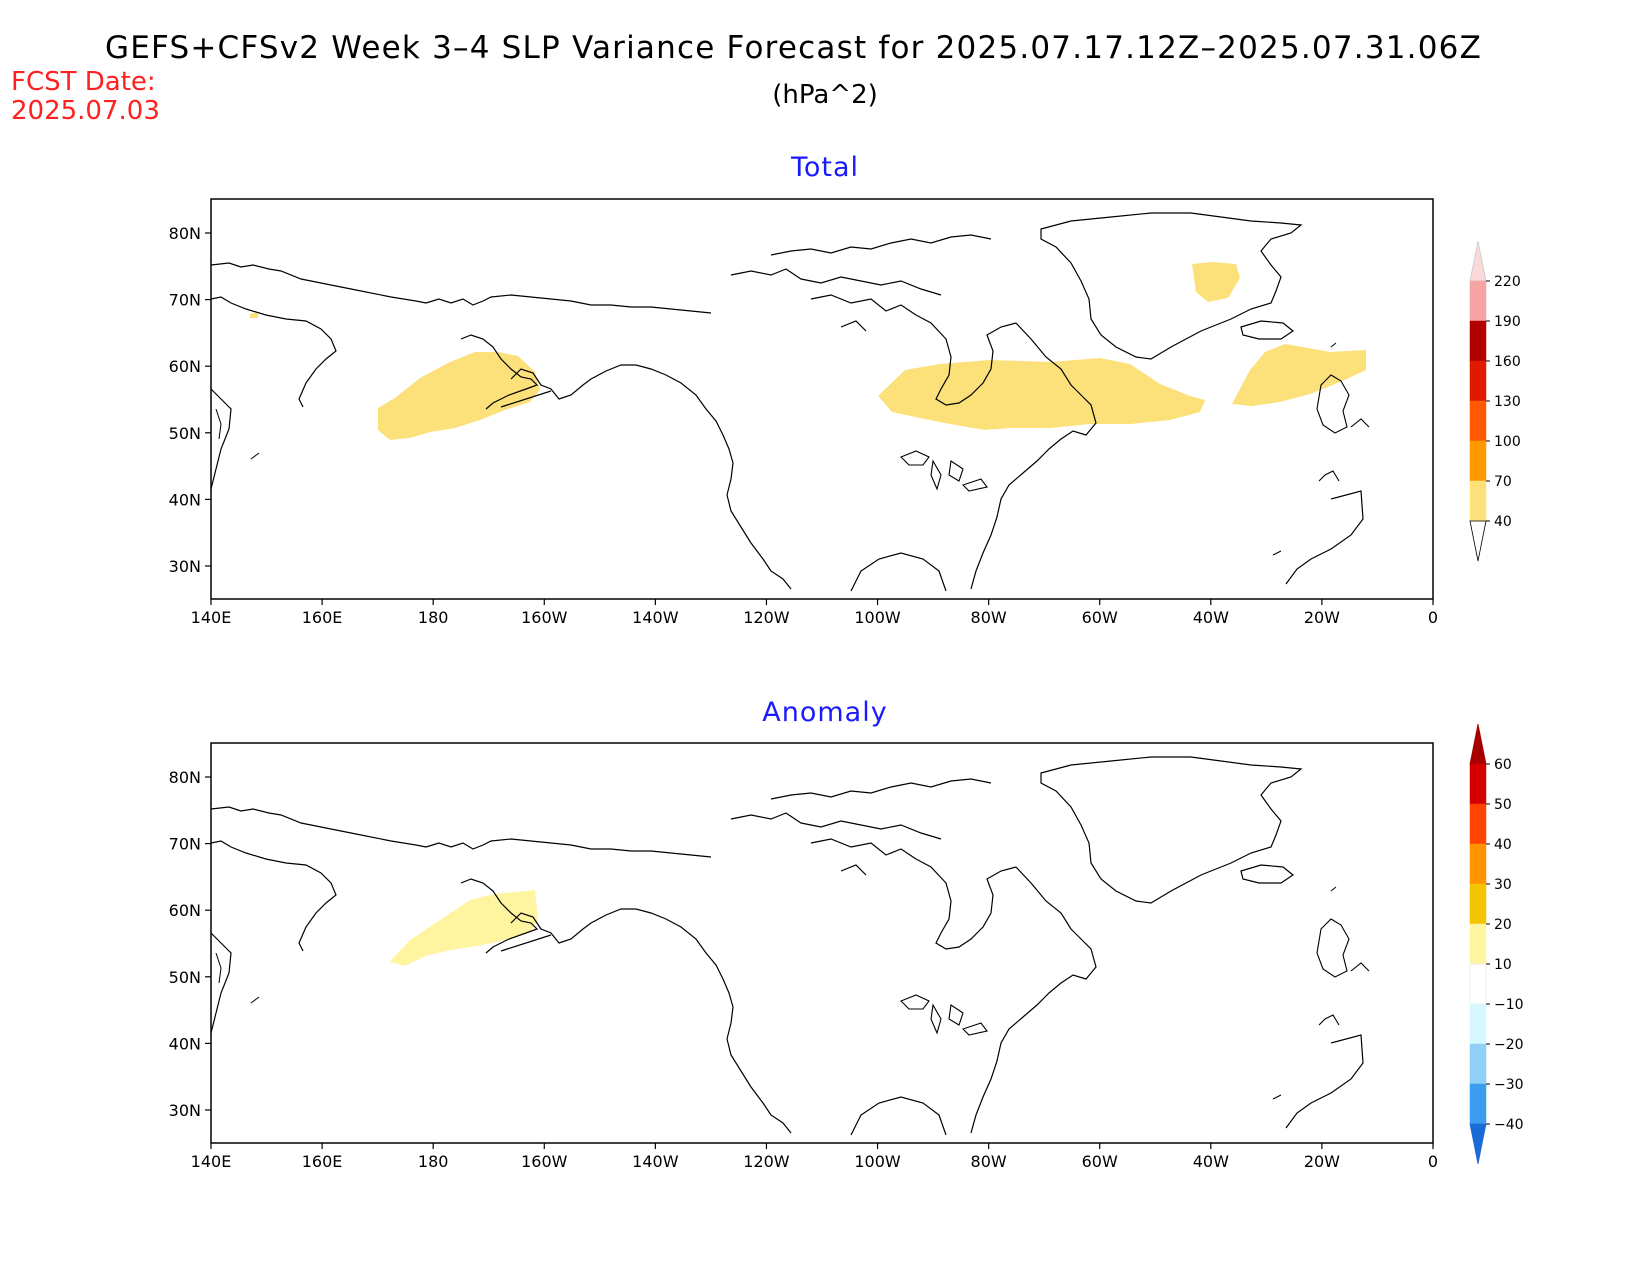  I want to click on panel-title-total: Total, so click(825, 167).